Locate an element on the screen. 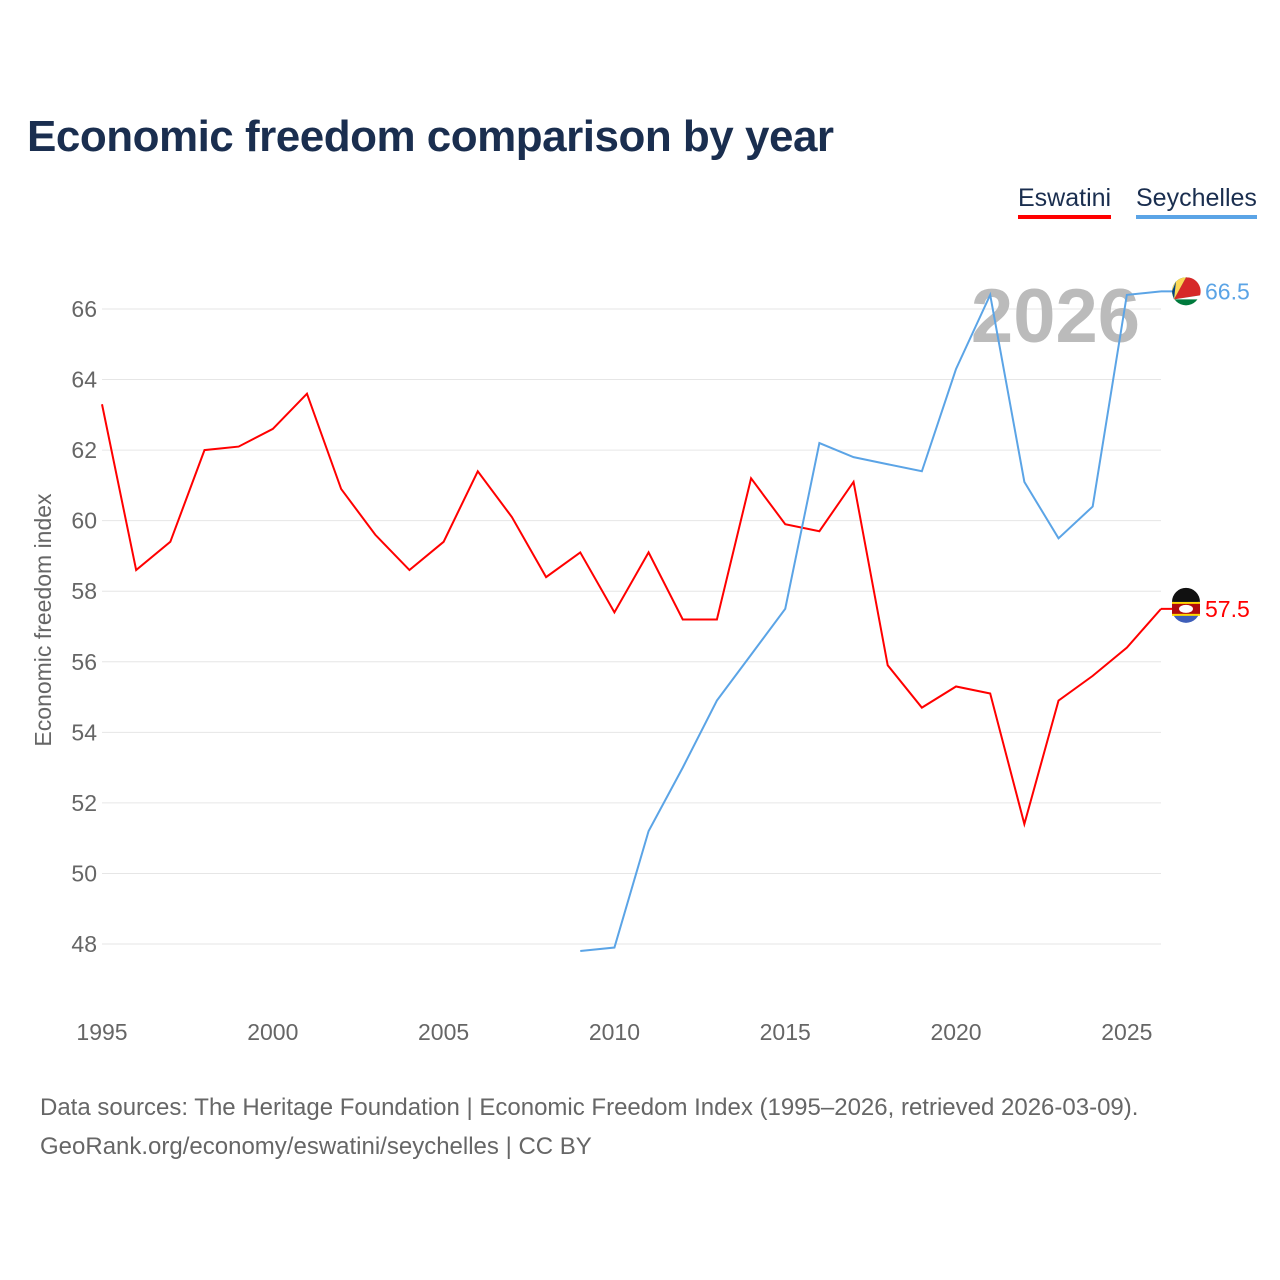 This screenshot has height=1280, width=1280. year-watermark: 2026 is located at coordinates (1055, 316).